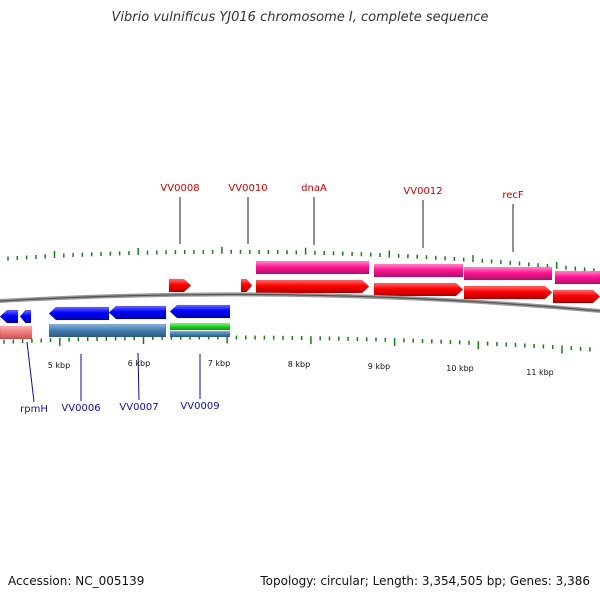 This screenshot has height=600, width=600. Describe the element at coordinates (299, 364) in the screenshot. I see `scale-label: 8 kbp` at that location.